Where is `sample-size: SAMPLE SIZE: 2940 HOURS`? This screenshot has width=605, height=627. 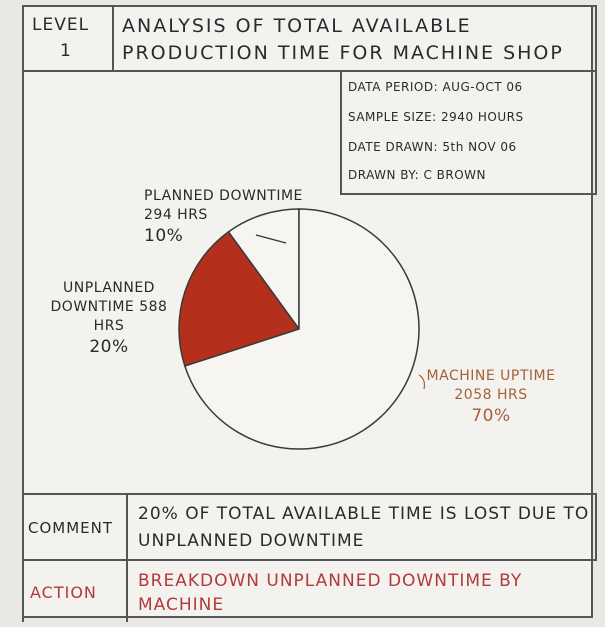 sample-size: SAMPLE SIZE: 2940 HOURS is located at coordinates (436, 117).